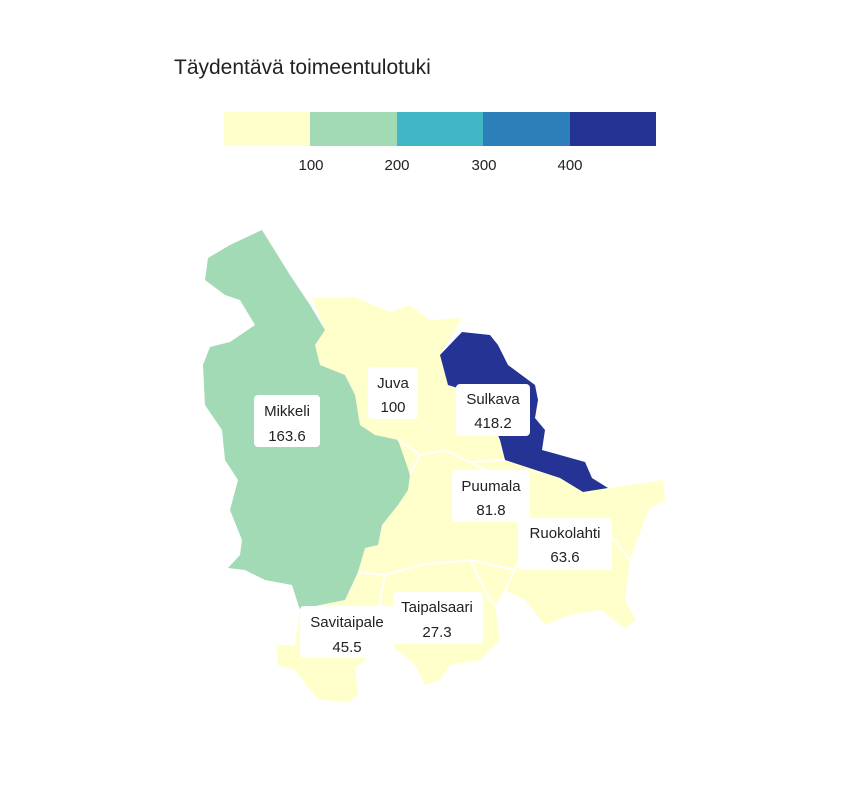 The image size is (864, 792). Describe the element at coordinates (436, 632) in the screenshot. I see `label-taipalsaari-value: 27.3` at that location.